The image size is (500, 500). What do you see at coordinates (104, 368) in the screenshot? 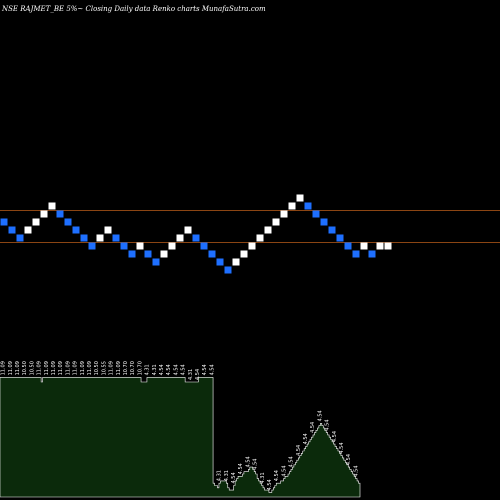
I see `volume-label: 10.55` at bounding box center [104, 368].